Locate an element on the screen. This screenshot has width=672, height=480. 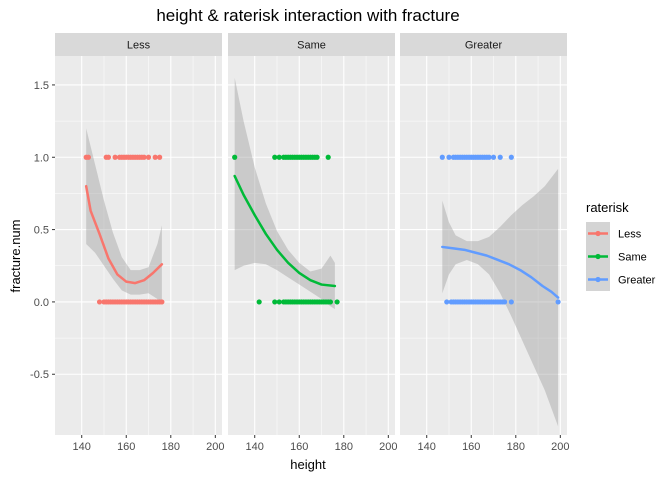
legend: raterisk Less Same Greater is located at coordinates (621, 245).